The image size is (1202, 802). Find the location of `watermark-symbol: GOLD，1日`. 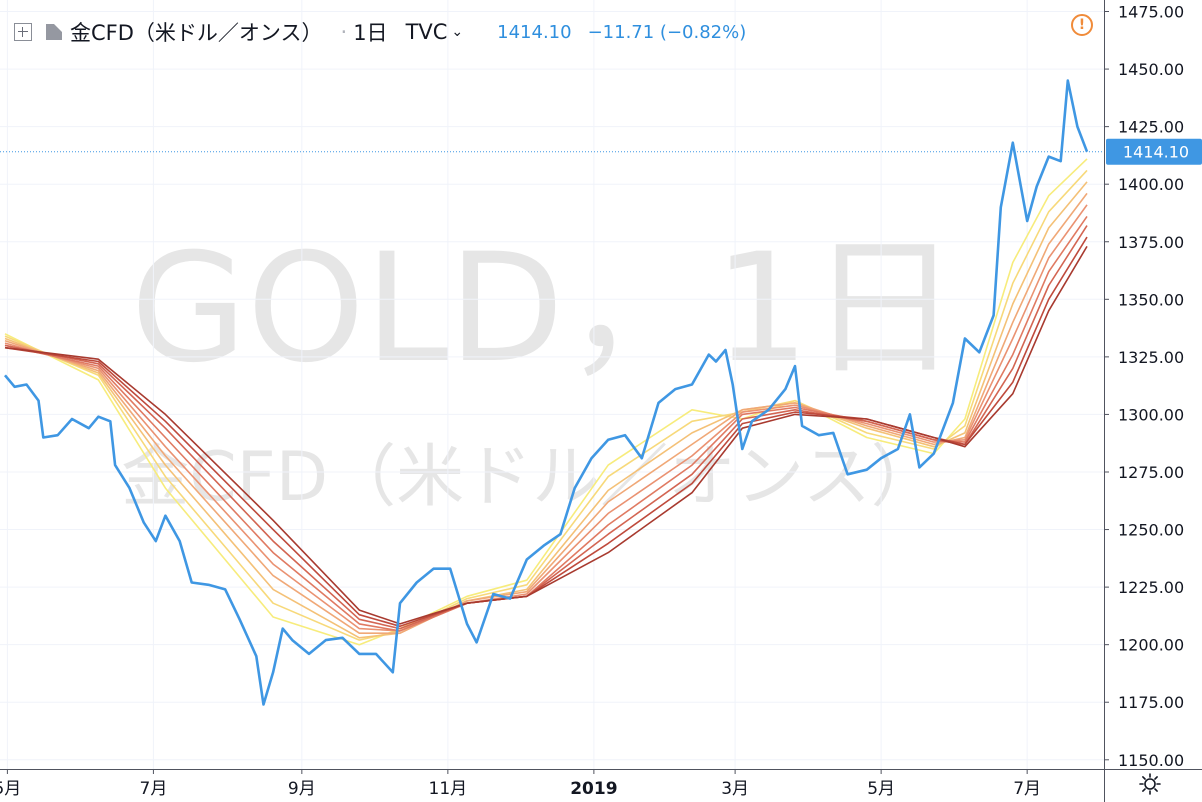

watermark-symbol: GOLD，1日 is located at coordinates (545, 309).